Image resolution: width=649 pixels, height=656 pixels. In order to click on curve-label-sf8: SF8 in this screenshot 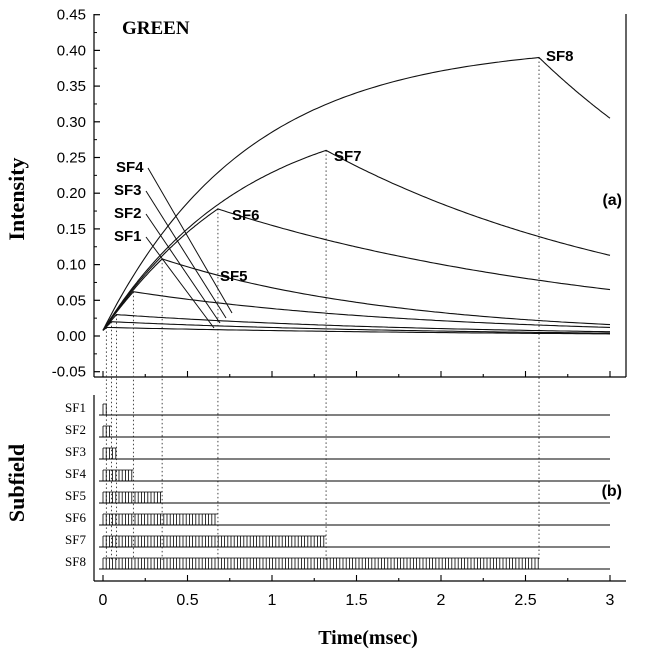, I will do `click(560, 56)`.